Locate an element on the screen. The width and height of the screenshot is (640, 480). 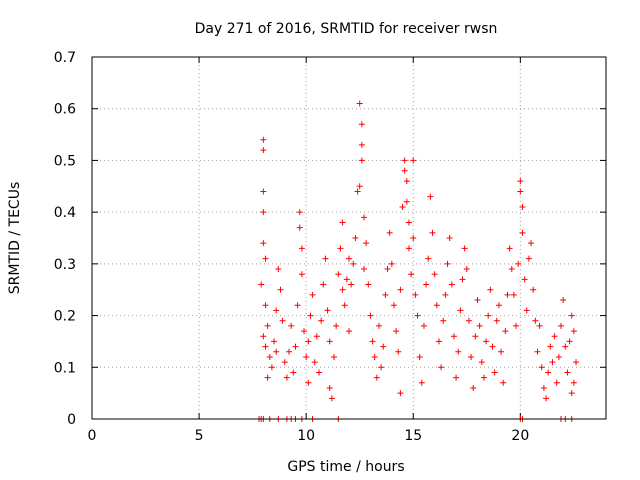
x-tick-labels: 0 5 10 15 20 is located at coordinates (309, 436).